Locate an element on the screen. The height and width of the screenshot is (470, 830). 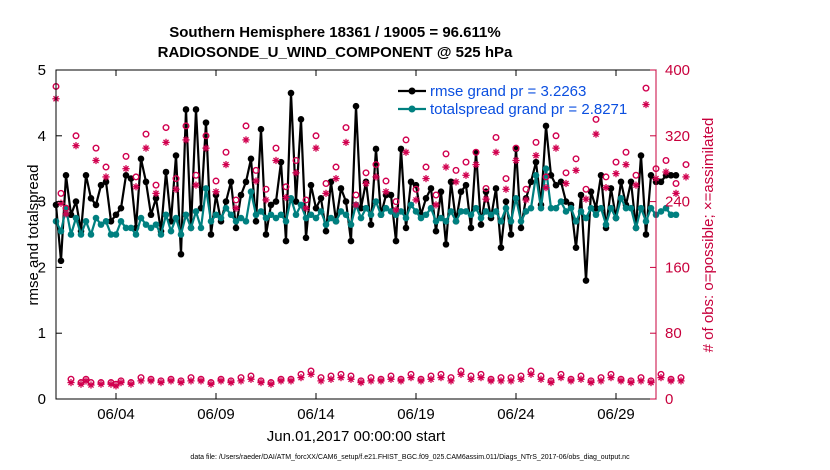
y-left-tick-label: 1 is located at coordinates (42, 333).